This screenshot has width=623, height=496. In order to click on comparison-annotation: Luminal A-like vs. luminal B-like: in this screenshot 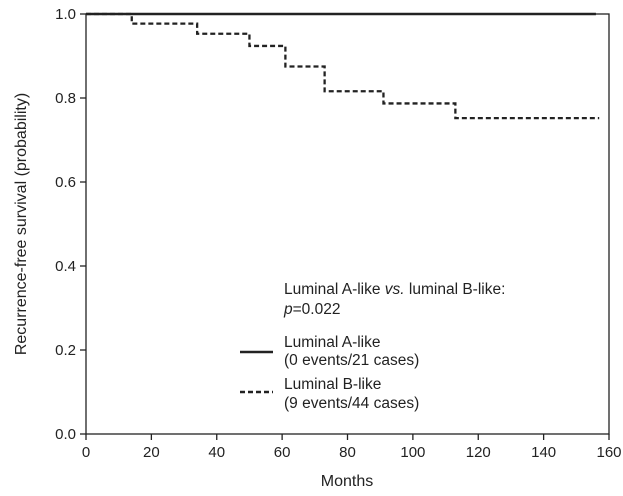, I will do `click(394, 289)`.